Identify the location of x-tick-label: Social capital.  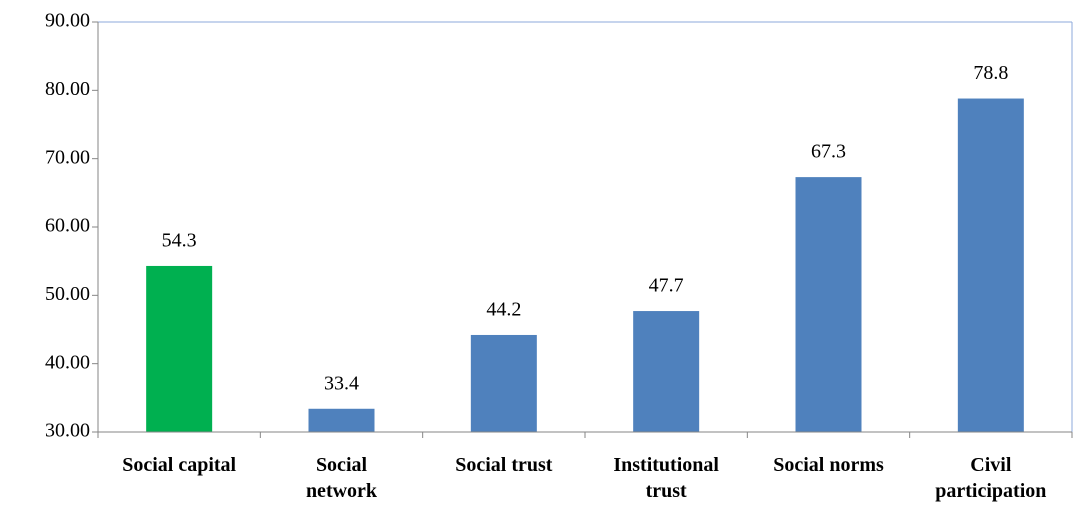
(179, 465).